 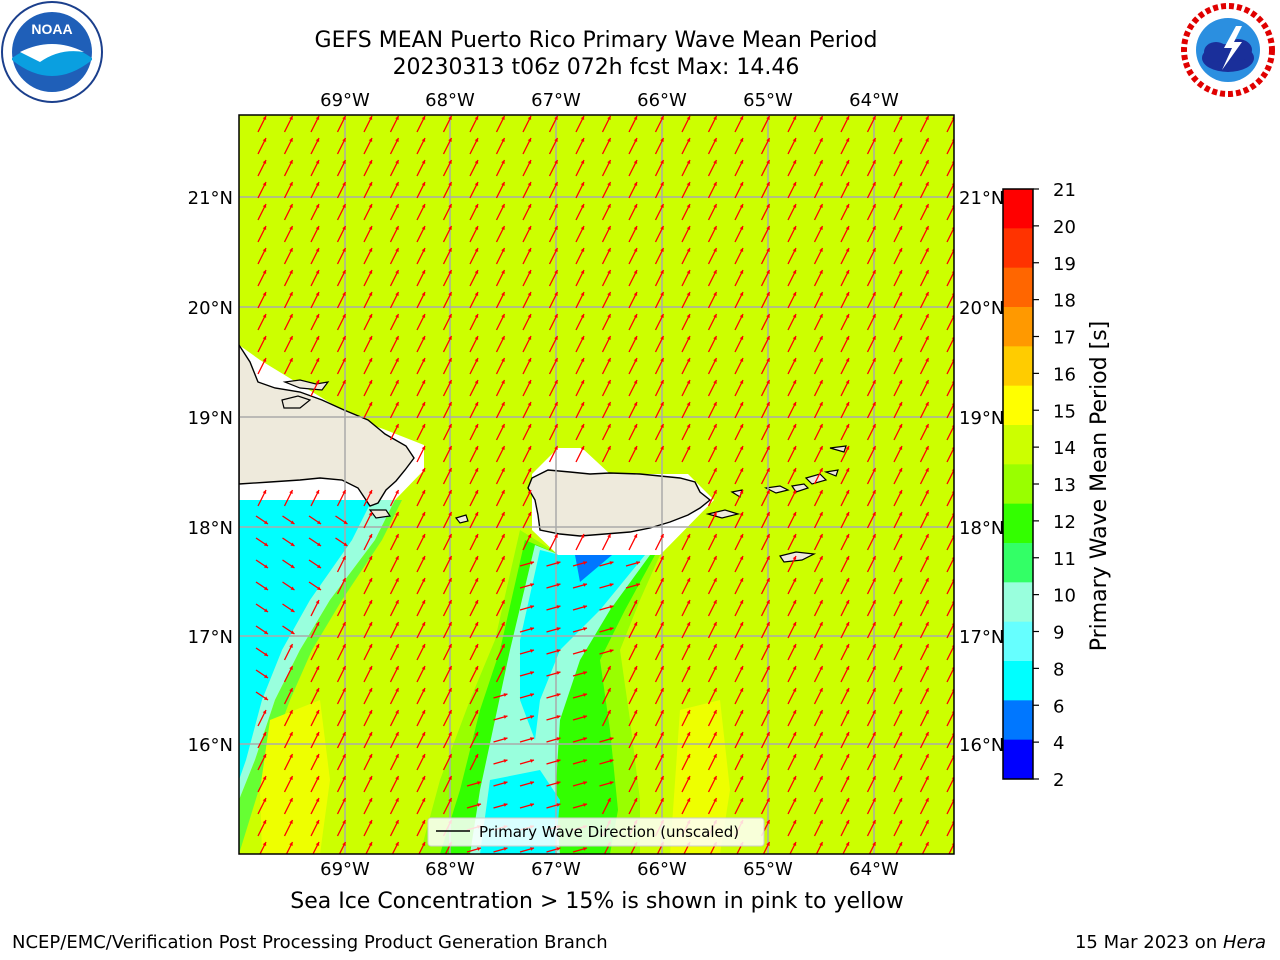 What do you see at coordinates (838, 449) in the screenshot?
I see `land-anegada` at bounding box center [838, 449].